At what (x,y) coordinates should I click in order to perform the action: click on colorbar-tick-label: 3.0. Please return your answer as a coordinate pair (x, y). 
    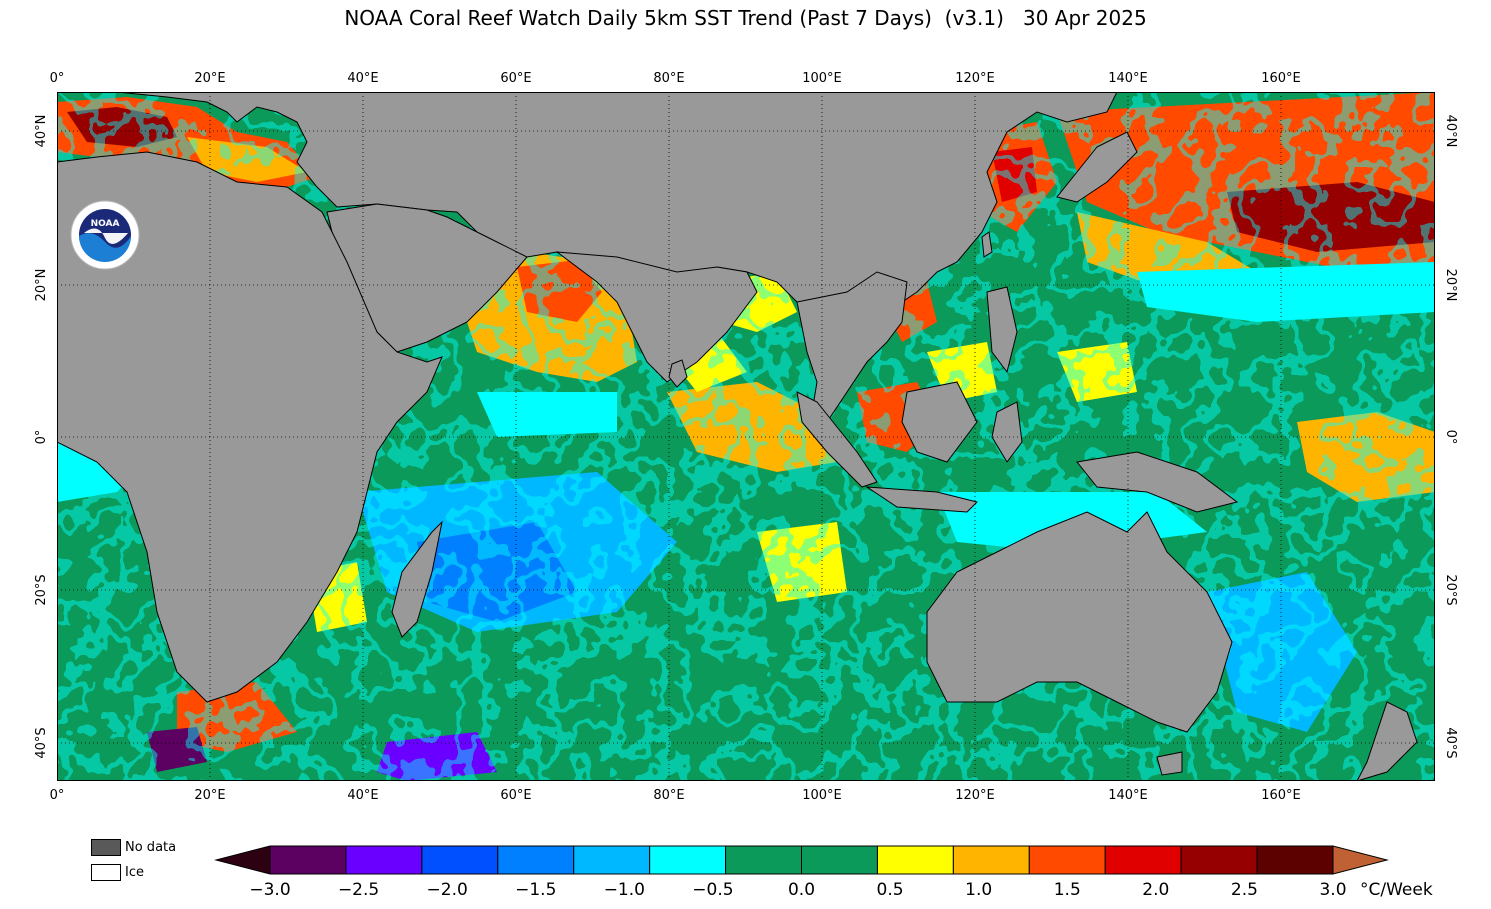
    Looking at the image, I should click on (1333, 890).